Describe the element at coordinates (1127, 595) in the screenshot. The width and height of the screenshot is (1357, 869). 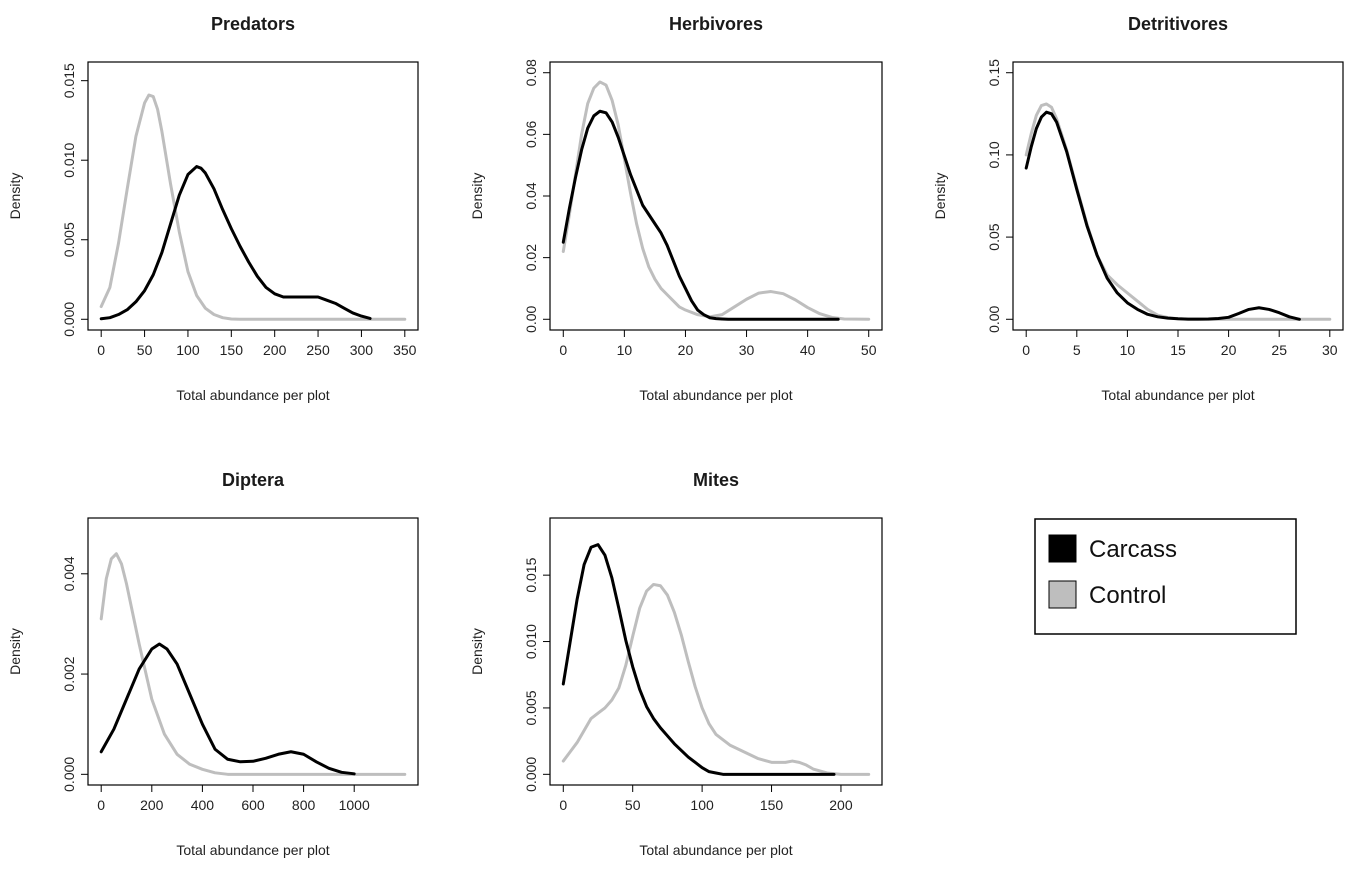
I see `legend-label-control: Control` at that location.